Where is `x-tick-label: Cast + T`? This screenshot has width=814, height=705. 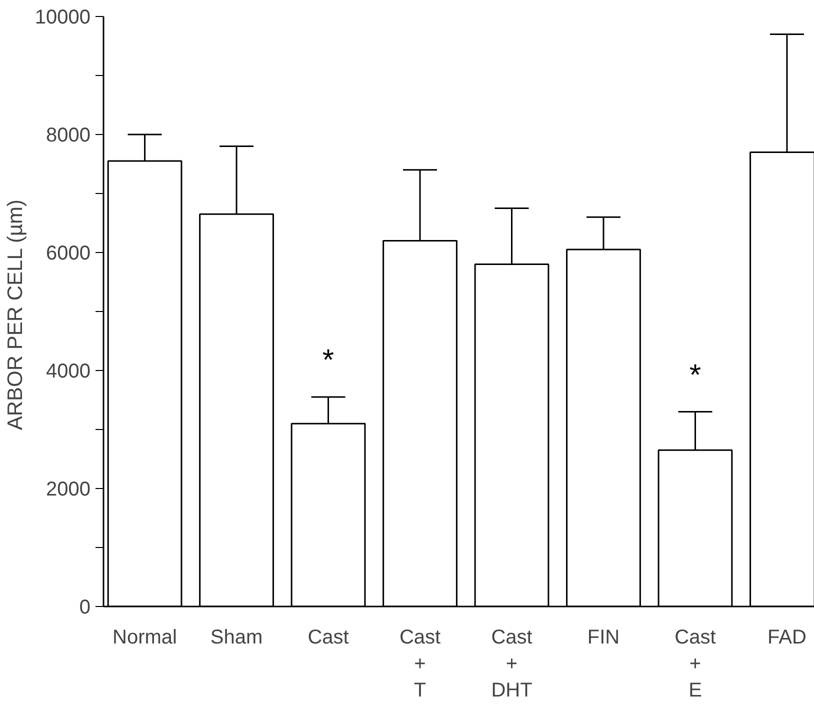 x-tick-label: Cast + T is located at coordinates (420, 664).